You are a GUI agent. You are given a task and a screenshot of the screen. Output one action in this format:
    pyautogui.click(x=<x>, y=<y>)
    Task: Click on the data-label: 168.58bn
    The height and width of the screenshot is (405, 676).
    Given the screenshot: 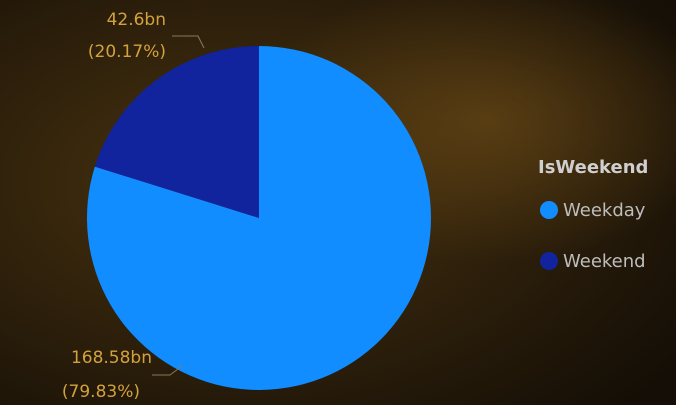 What is the action you would take?
    pyautogui.click(x=111, y=358)
    